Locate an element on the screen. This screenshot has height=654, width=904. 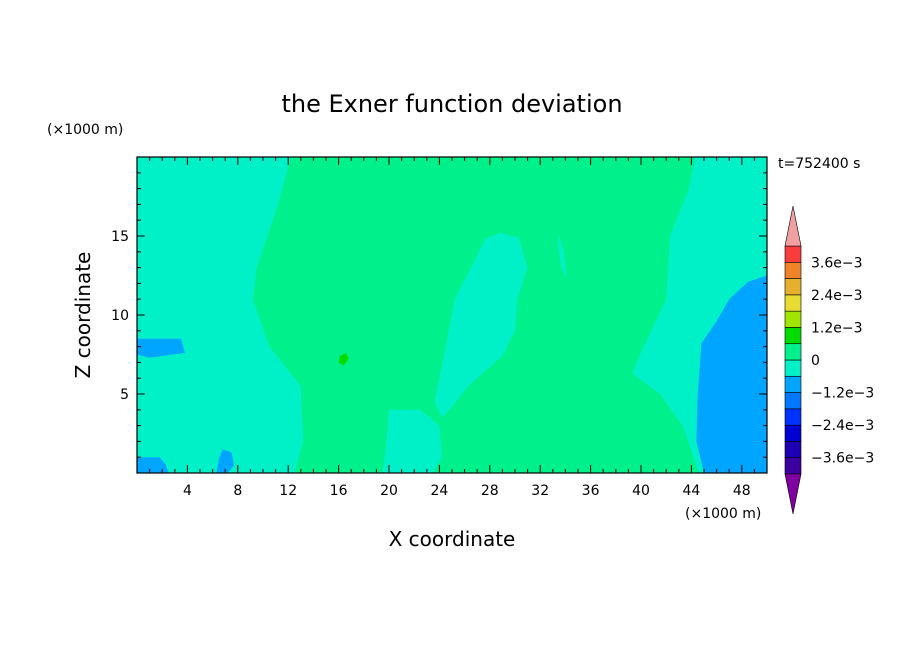
x-tick-label: 12 is located at coordinates (288, 491).